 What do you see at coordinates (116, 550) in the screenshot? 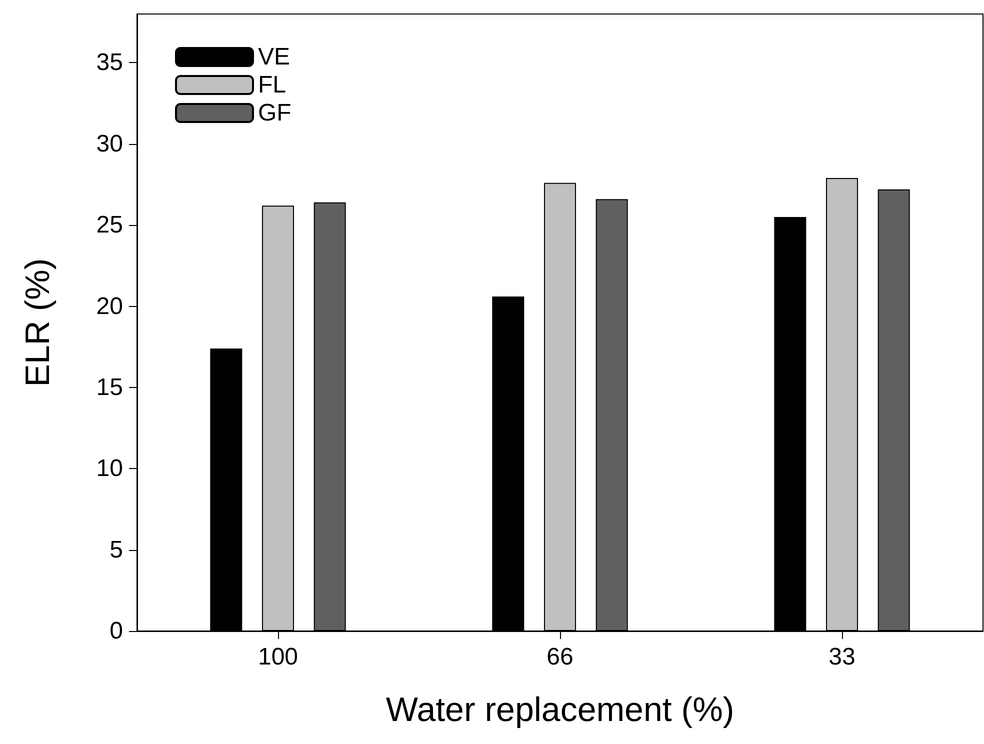
I see `y-tick-label: 5` at bounding box center [116, 550].